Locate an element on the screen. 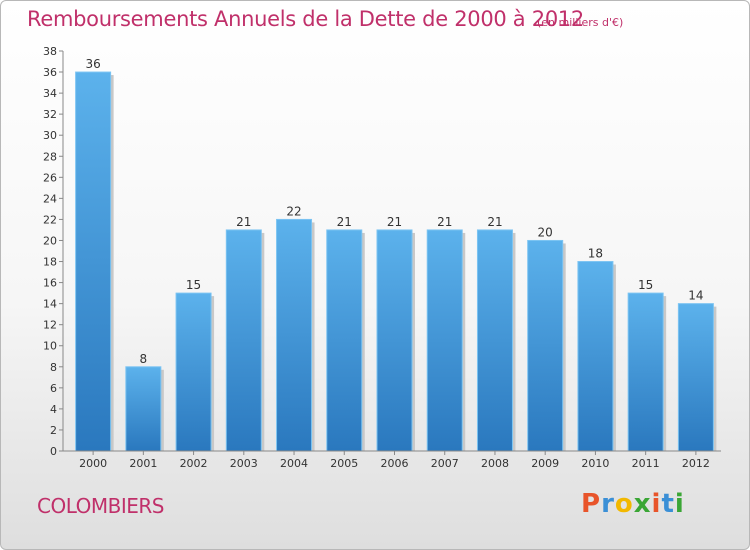 The height and width of the screenshot is (550, 750). bar-2002 is located at coordinates (193, 372).